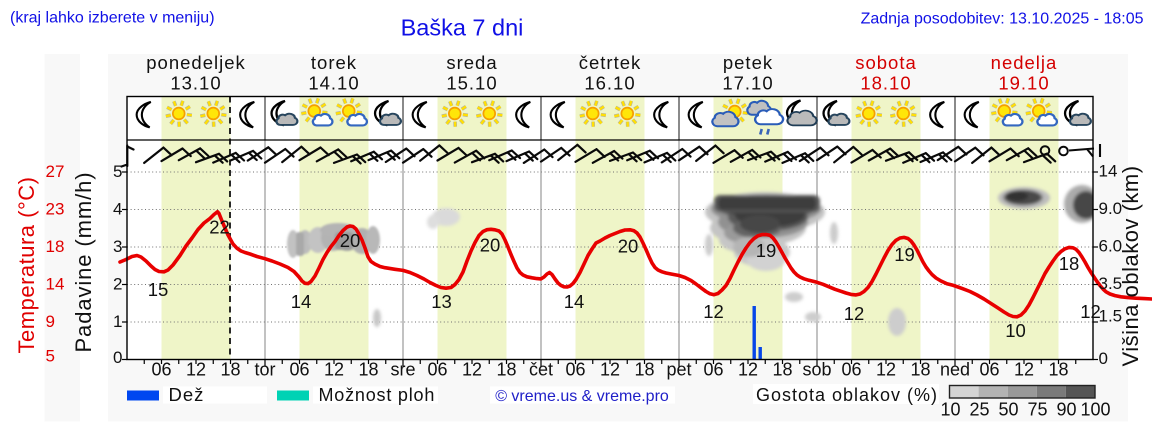 The width and height of the screenshot is (1152, 443). I want to click on svg-text: 75, so click(1037, 410).